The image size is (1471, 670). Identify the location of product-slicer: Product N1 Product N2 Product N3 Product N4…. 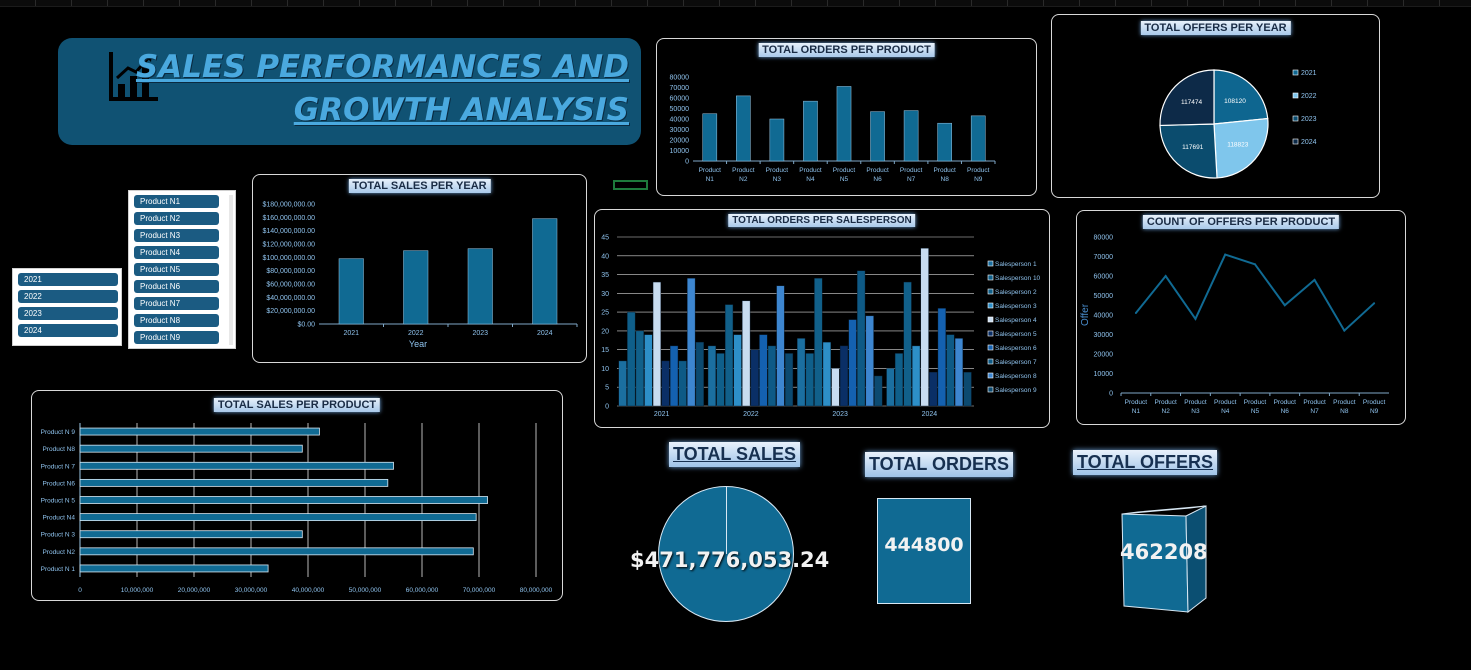
(182, 269).